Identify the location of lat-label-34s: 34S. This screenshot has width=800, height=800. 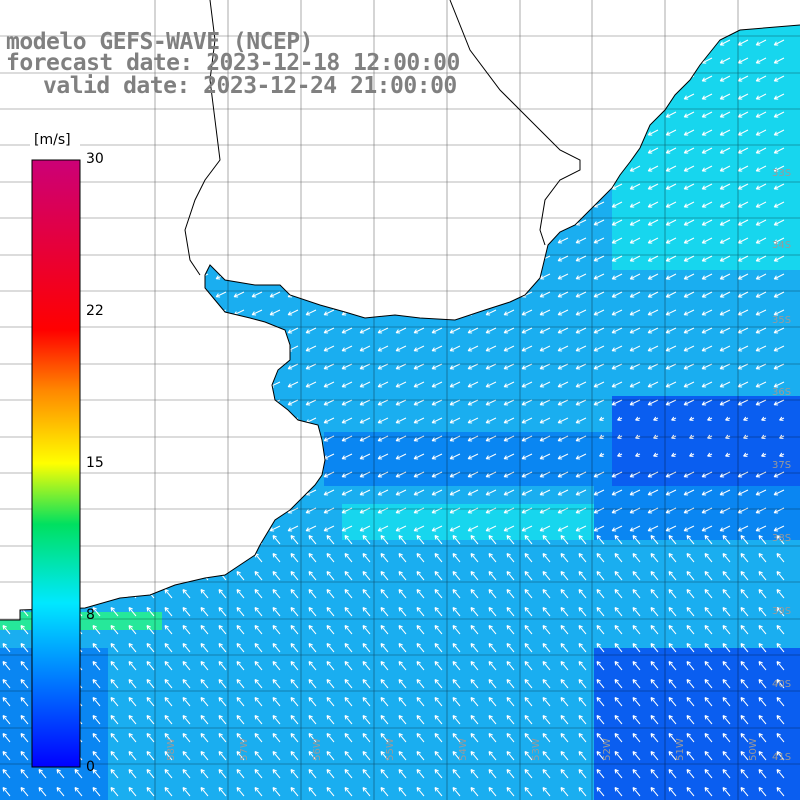
(782, 245).